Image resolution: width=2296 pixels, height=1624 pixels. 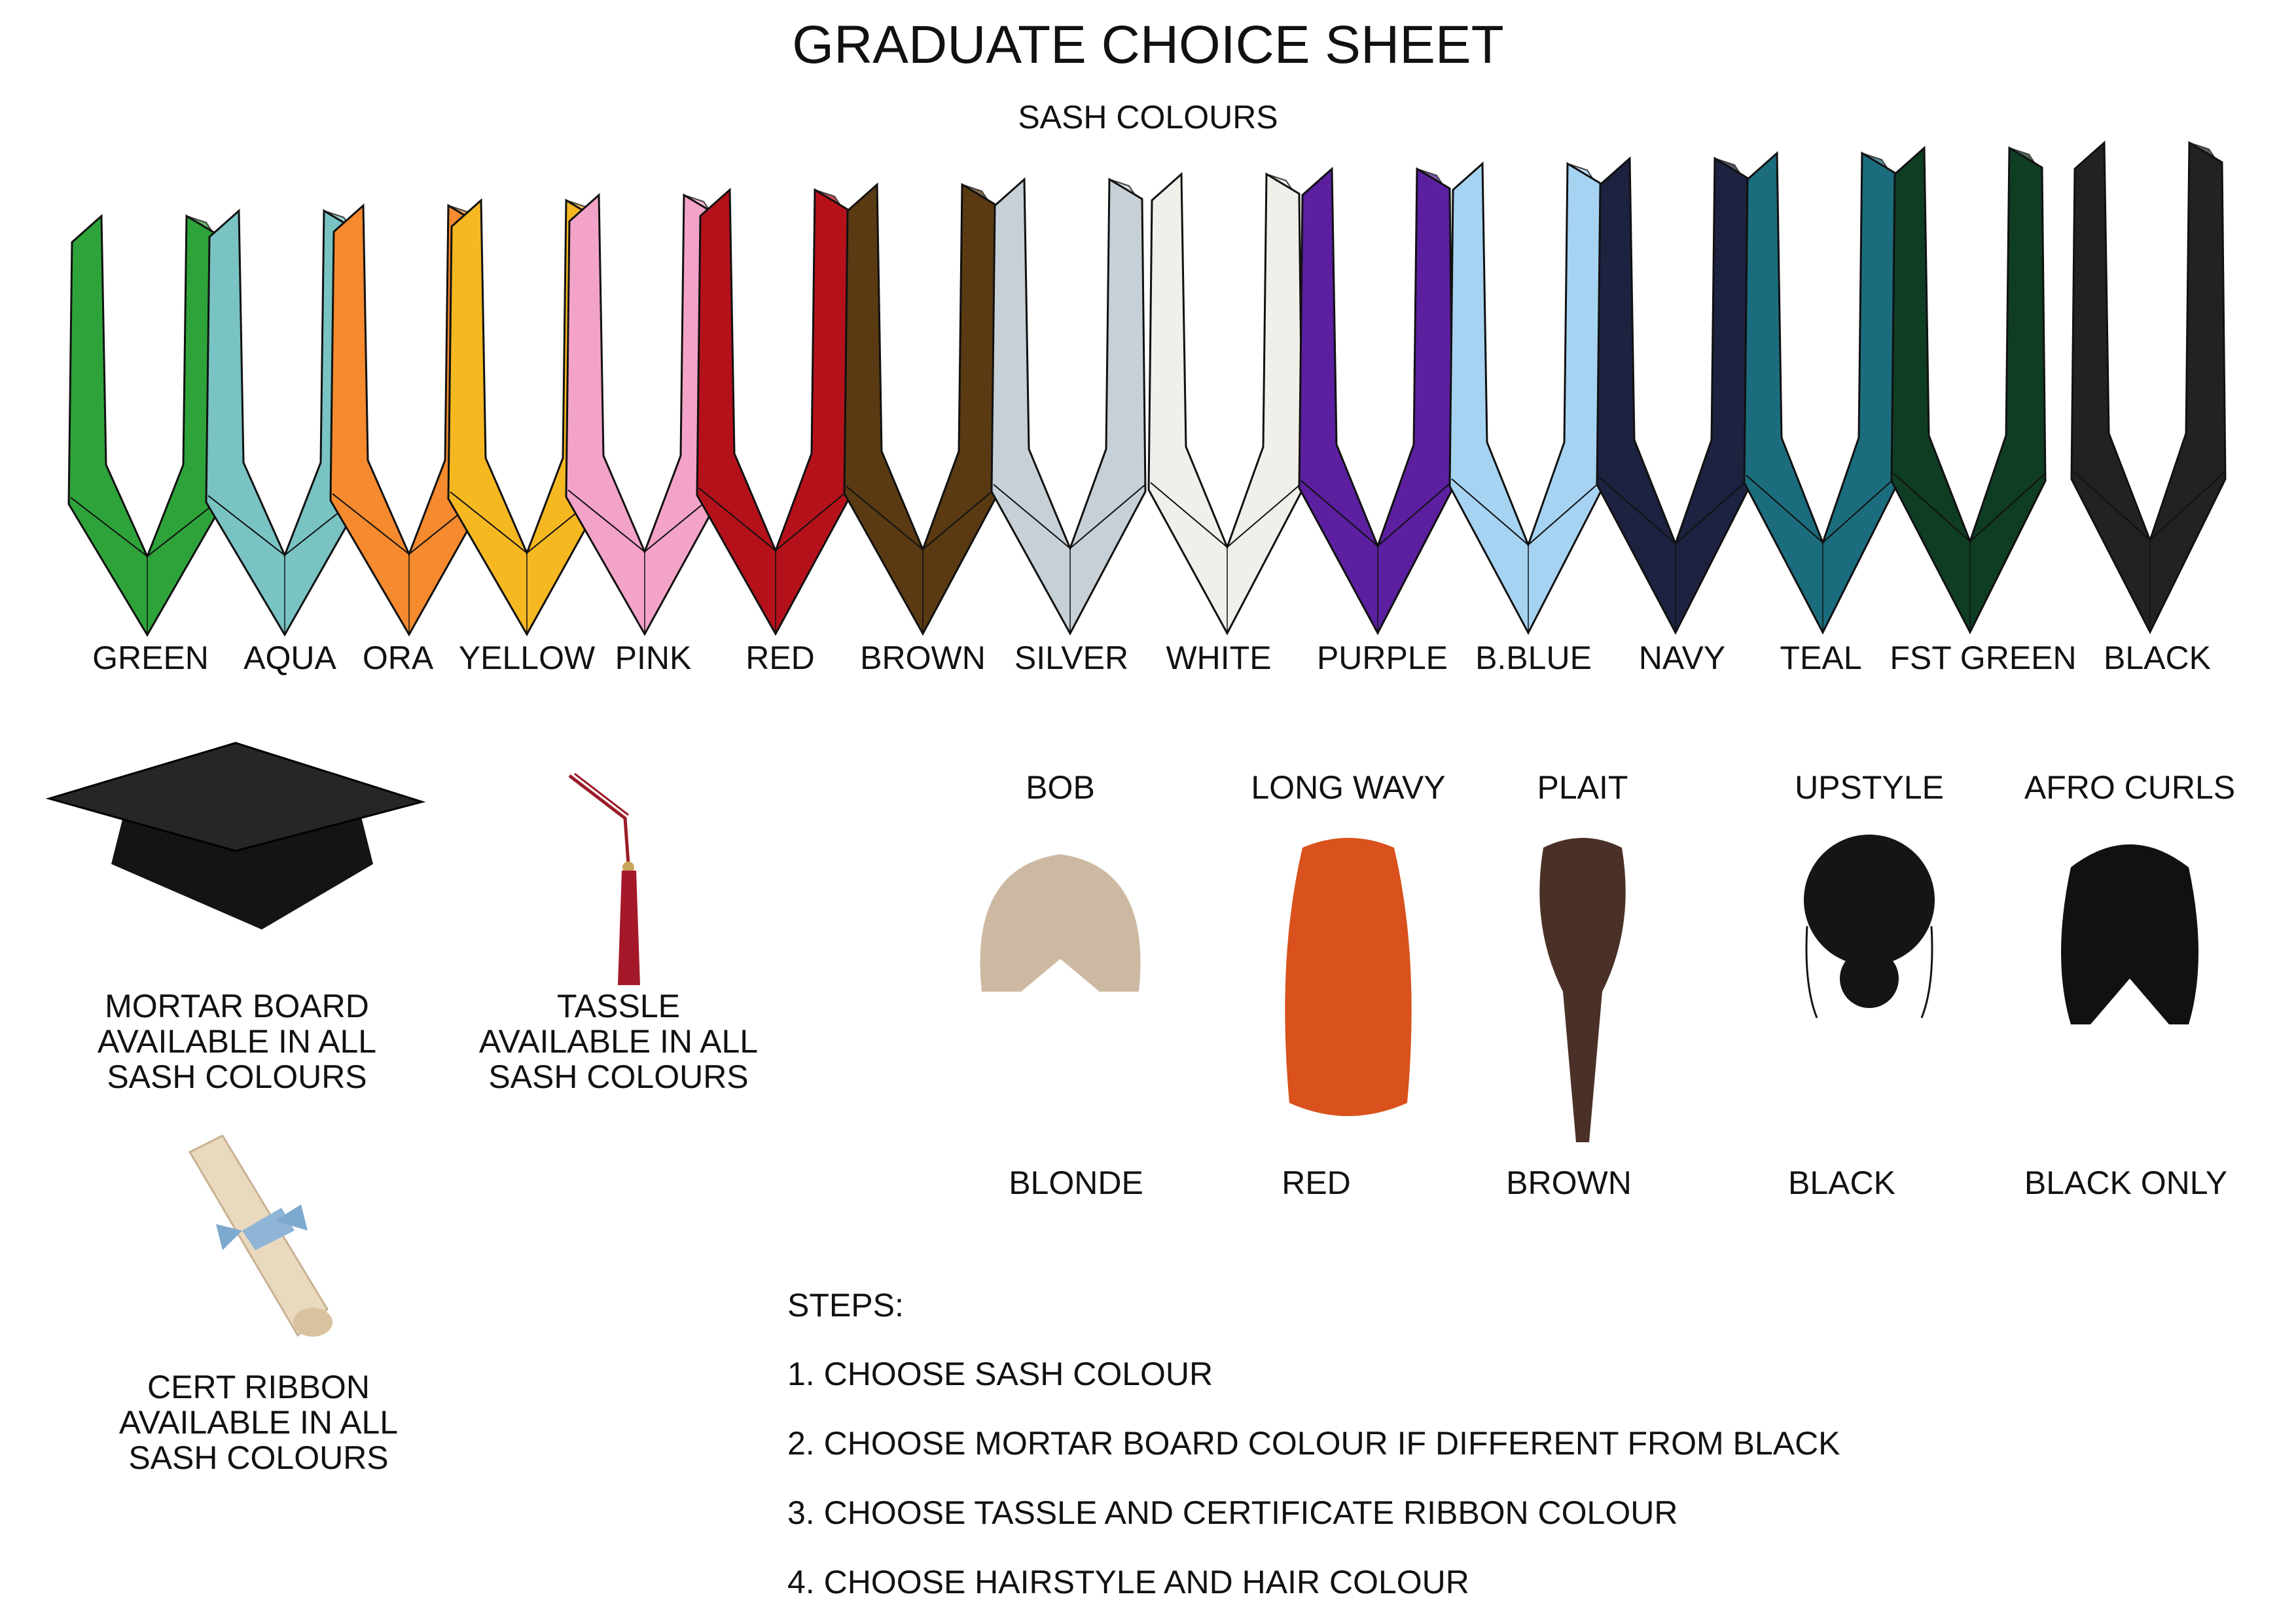 I want to click on hair-colour-label: BLACK, so click(x=1841, y=1182).